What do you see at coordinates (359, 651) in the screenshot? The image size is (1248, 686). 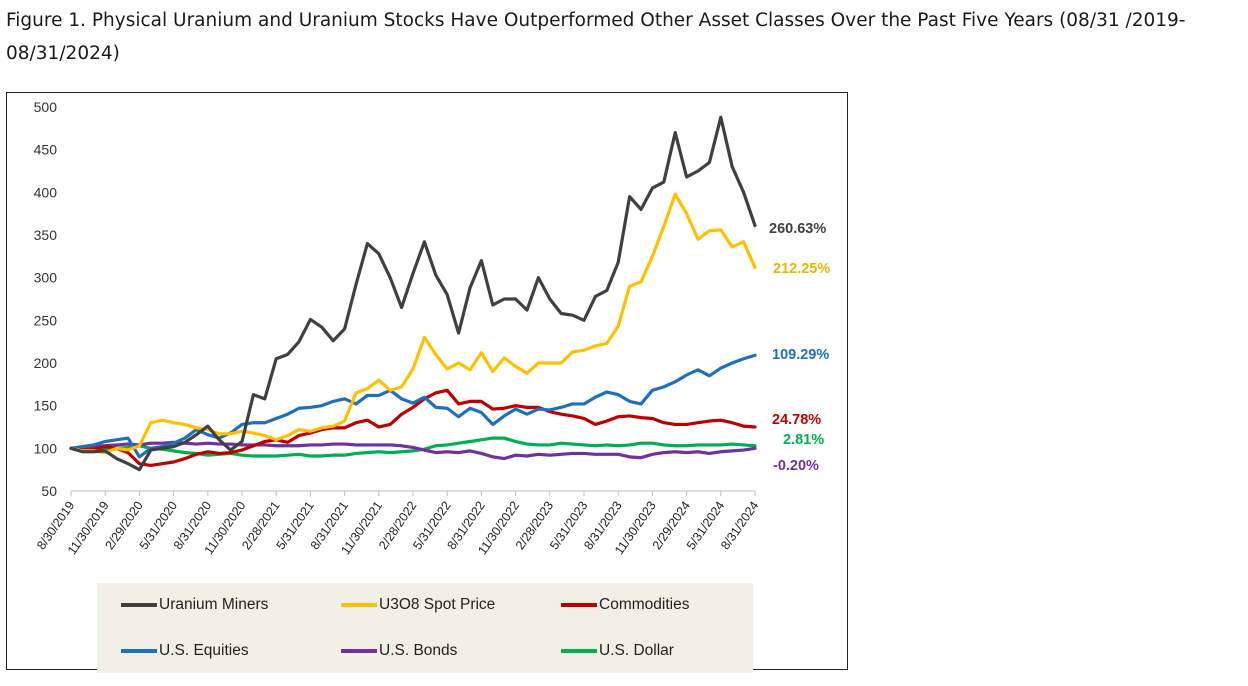 I see `legend-swatch-us-bonds` at bounding box center [359, 651].